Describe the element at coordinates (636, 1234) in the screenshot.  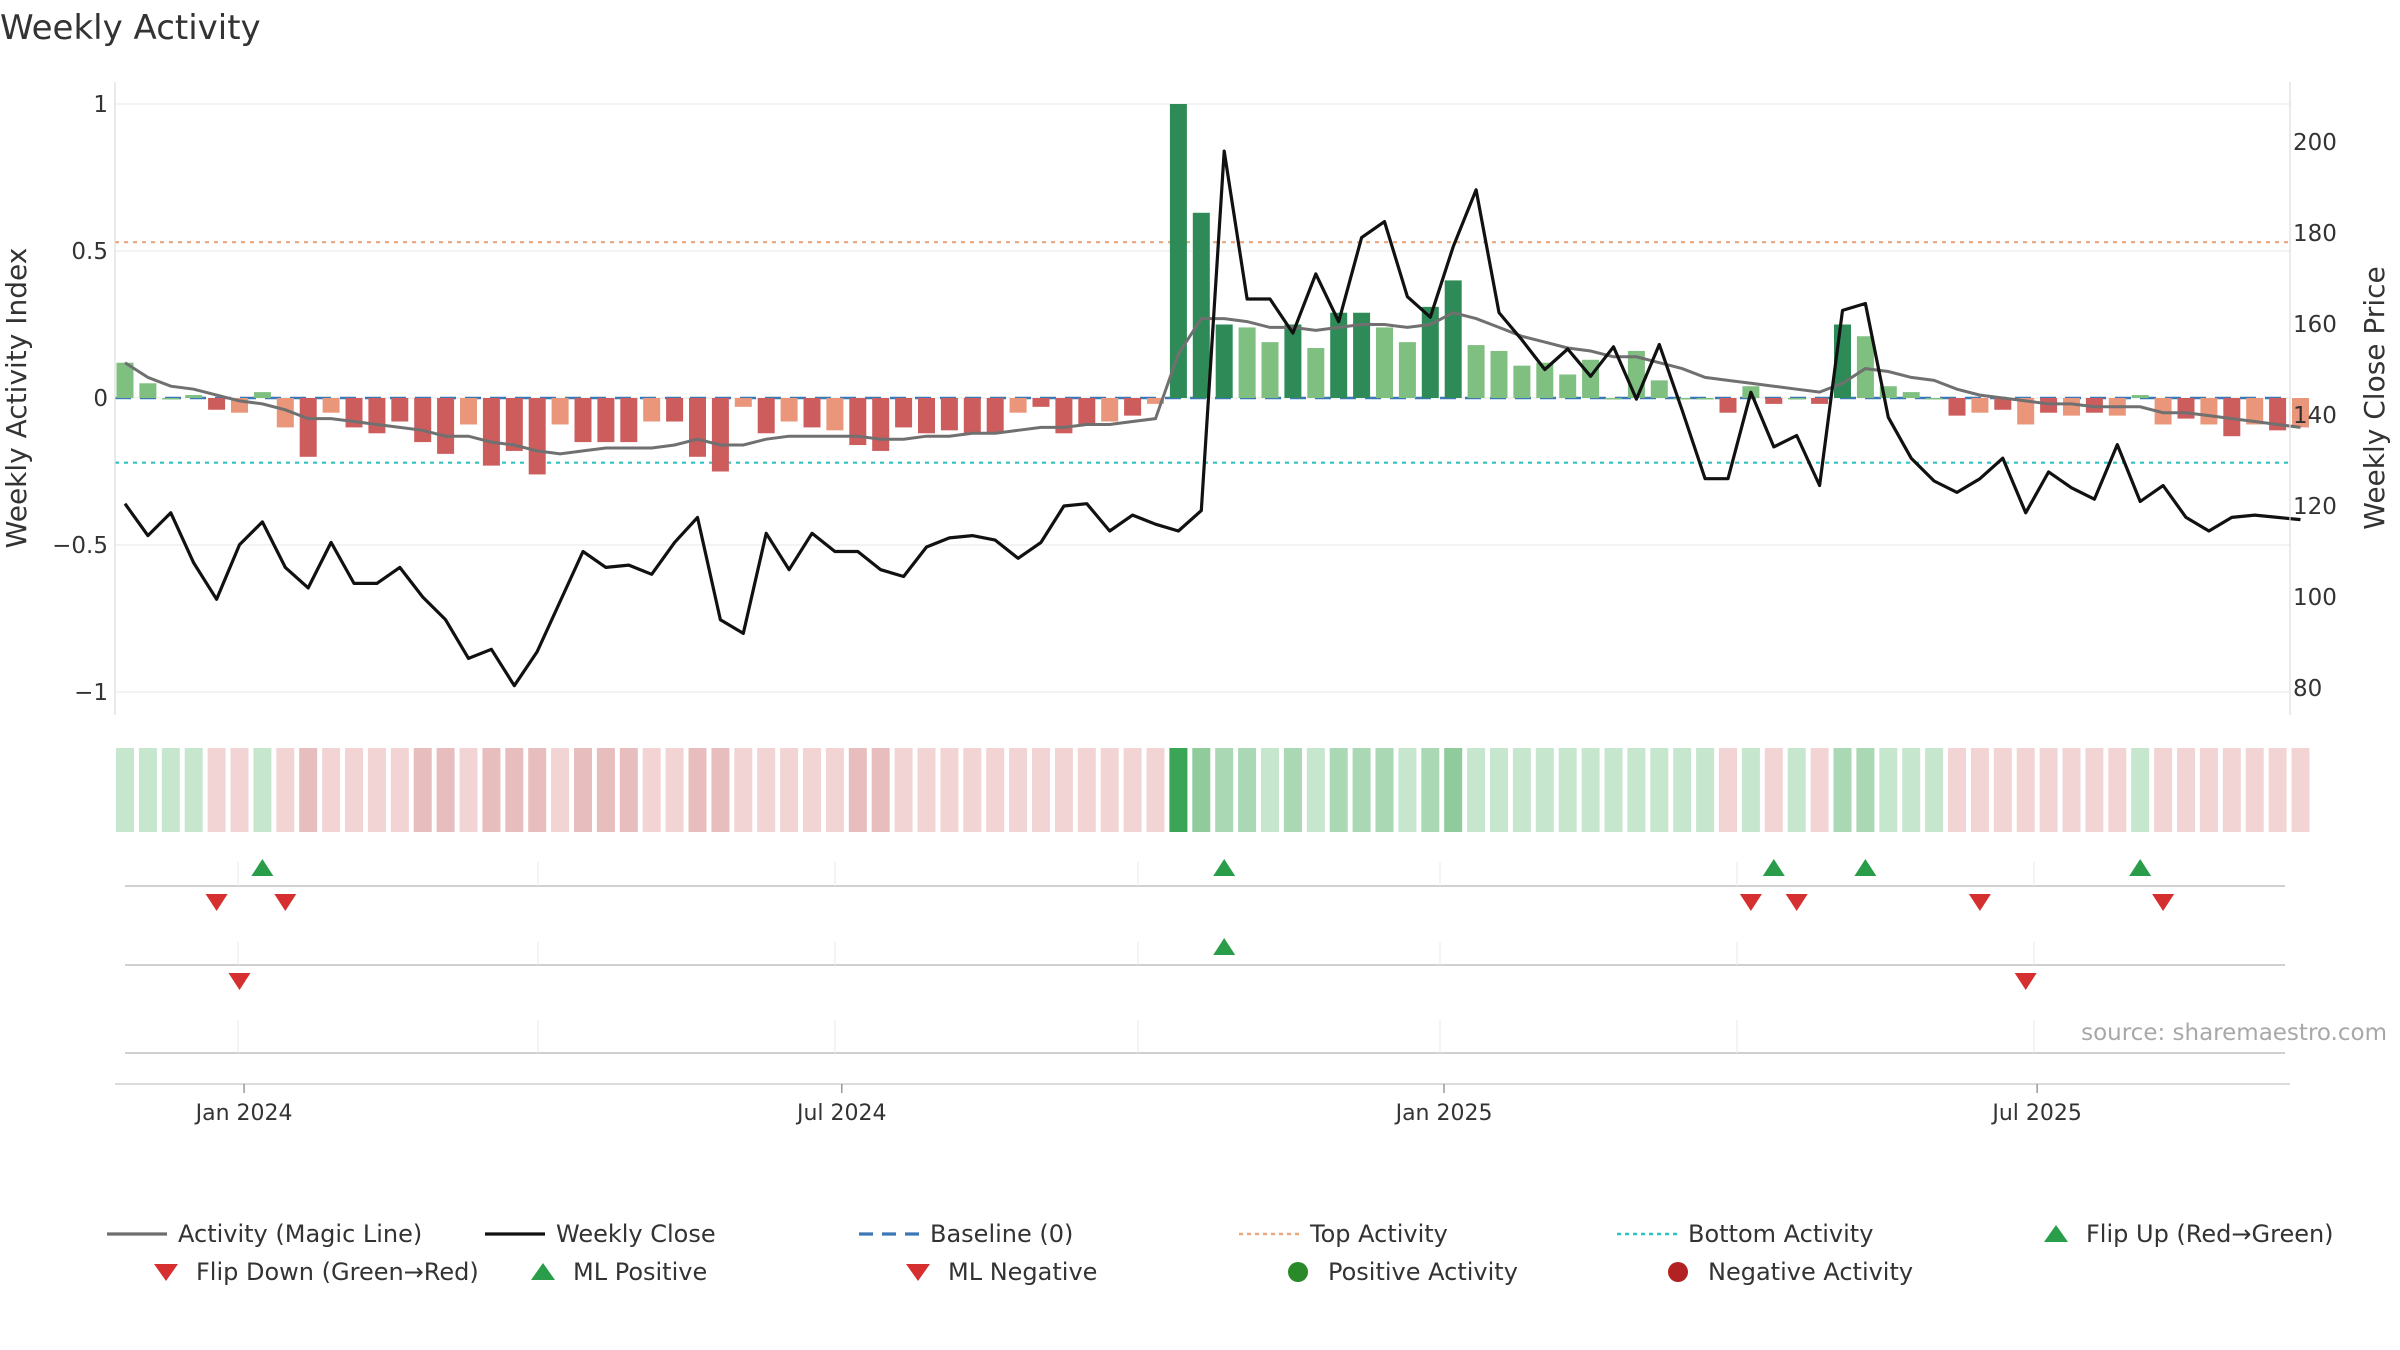
I see `legend-label: Weekly Close` at that location.